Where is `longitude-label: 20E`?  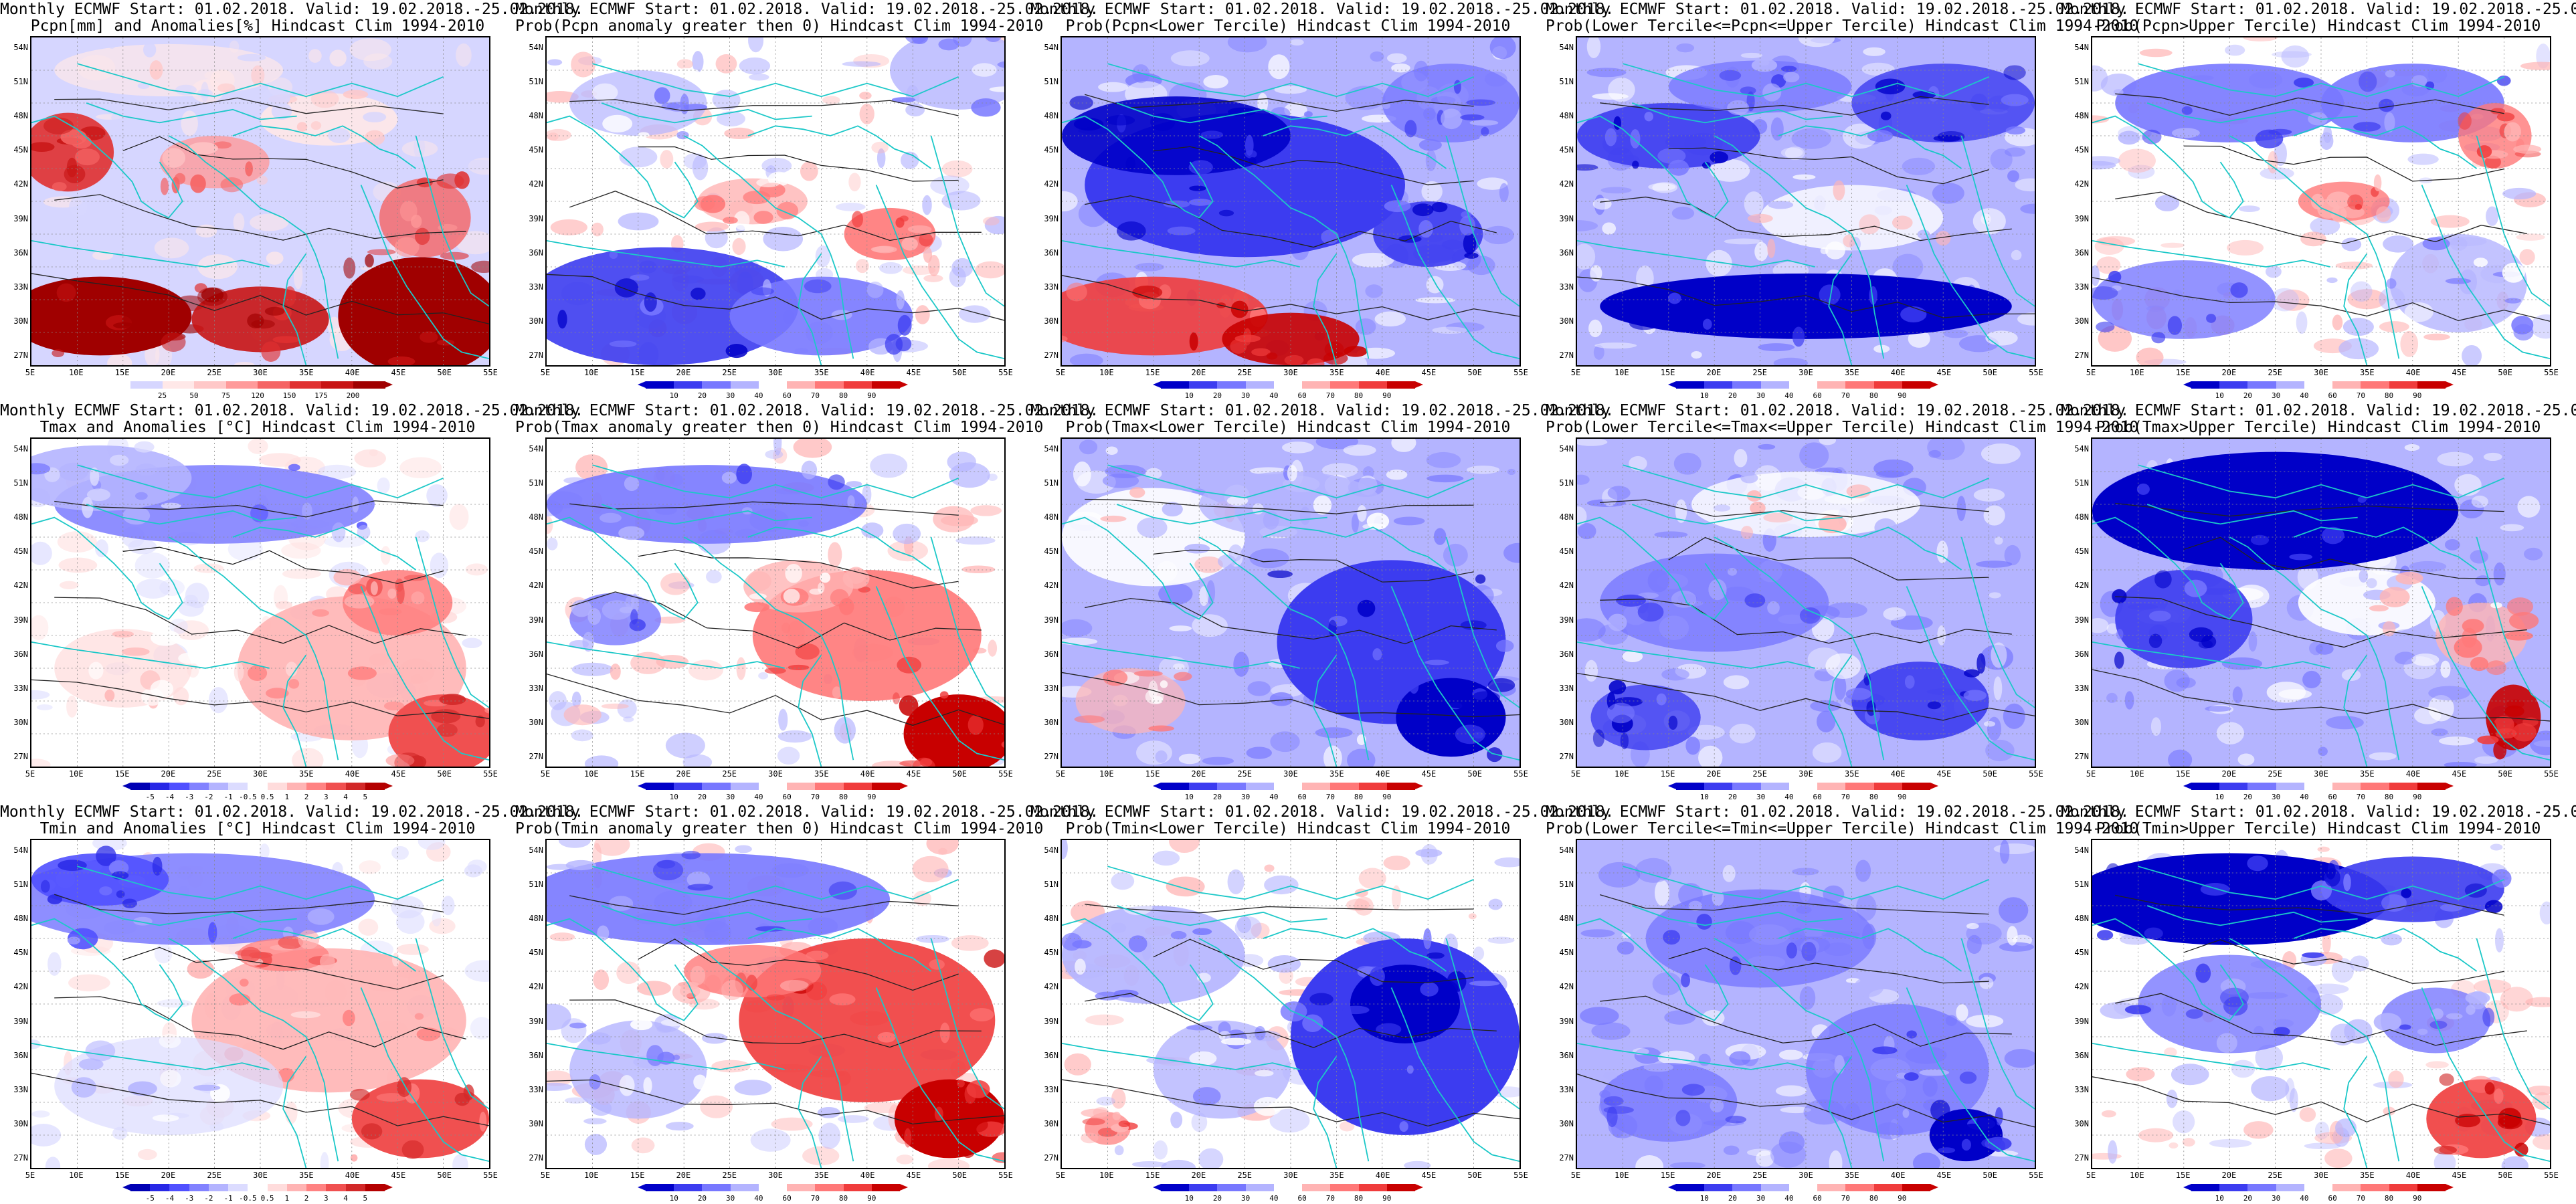
longitude-label: 20E is located at coordinates (1714, 774).